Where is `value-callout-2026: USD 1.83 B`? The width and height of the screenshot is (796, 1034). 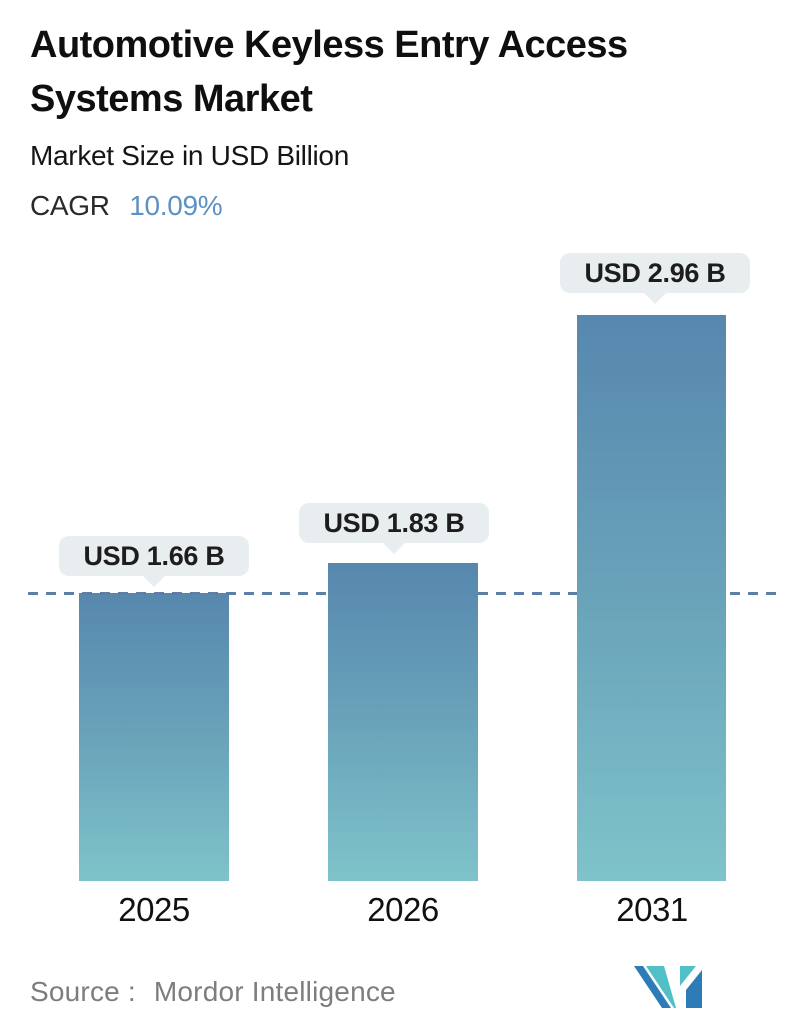 value-callout-2026: USD 1.83 B is located at coordinates (394, 523).